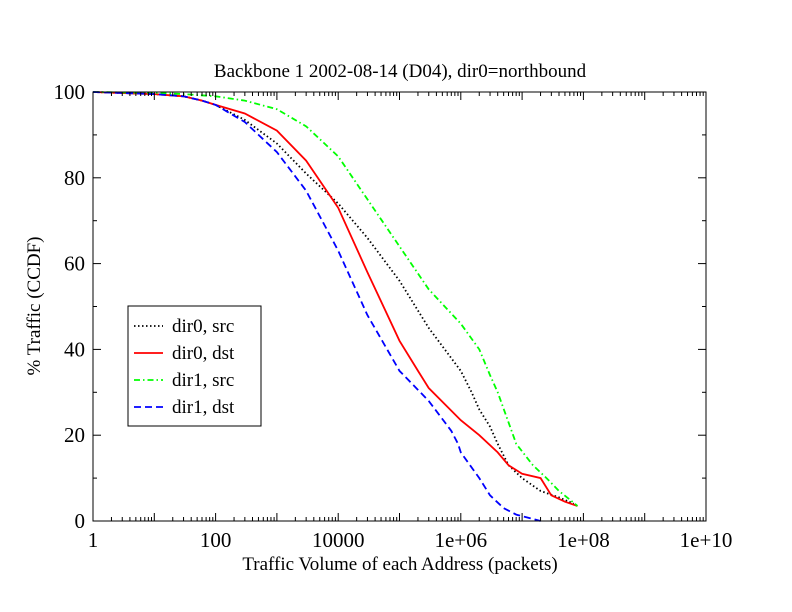  Describe the element at coordinates (74, 178) in the screenshot. I see `y-tick-label: 80` at that location.